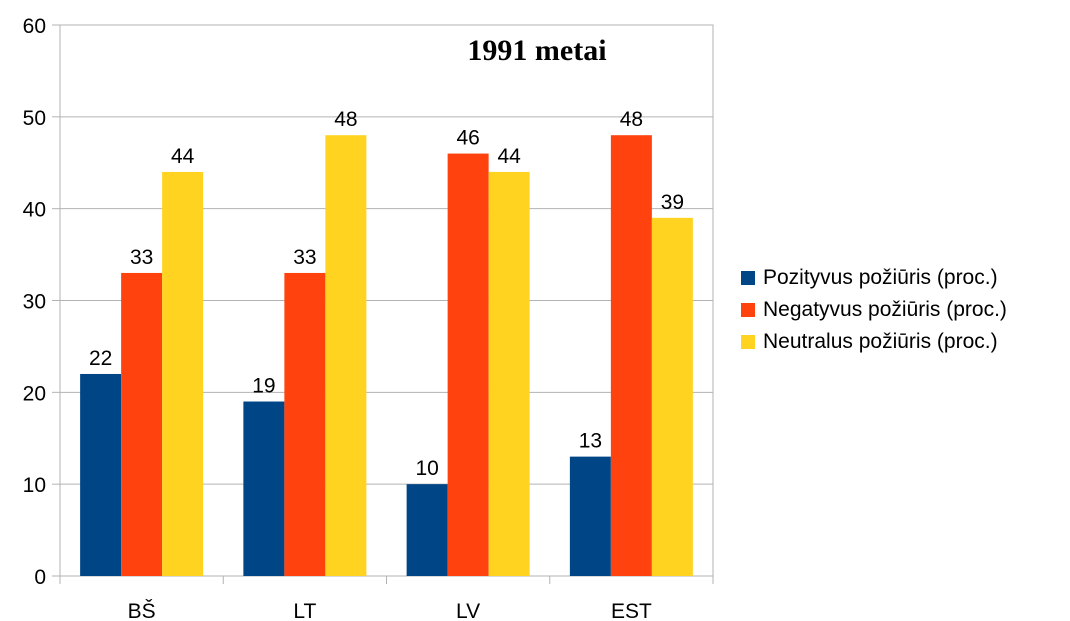 This screenshot has width=1070, height=621. Describe the element at coordinates (590, 441) in the screenshot. I see `data-label: 13` at that location.